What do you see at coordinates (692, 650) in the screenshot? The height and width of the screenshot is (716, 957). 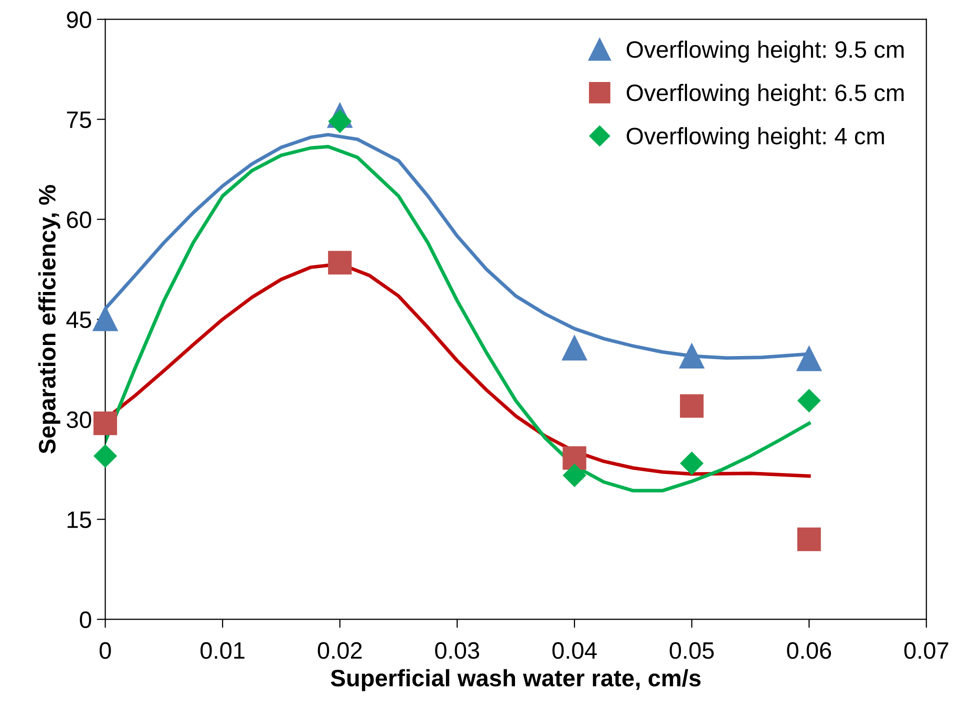 I see `x-tick-label: 0.05` at bounding box center [692, 650].